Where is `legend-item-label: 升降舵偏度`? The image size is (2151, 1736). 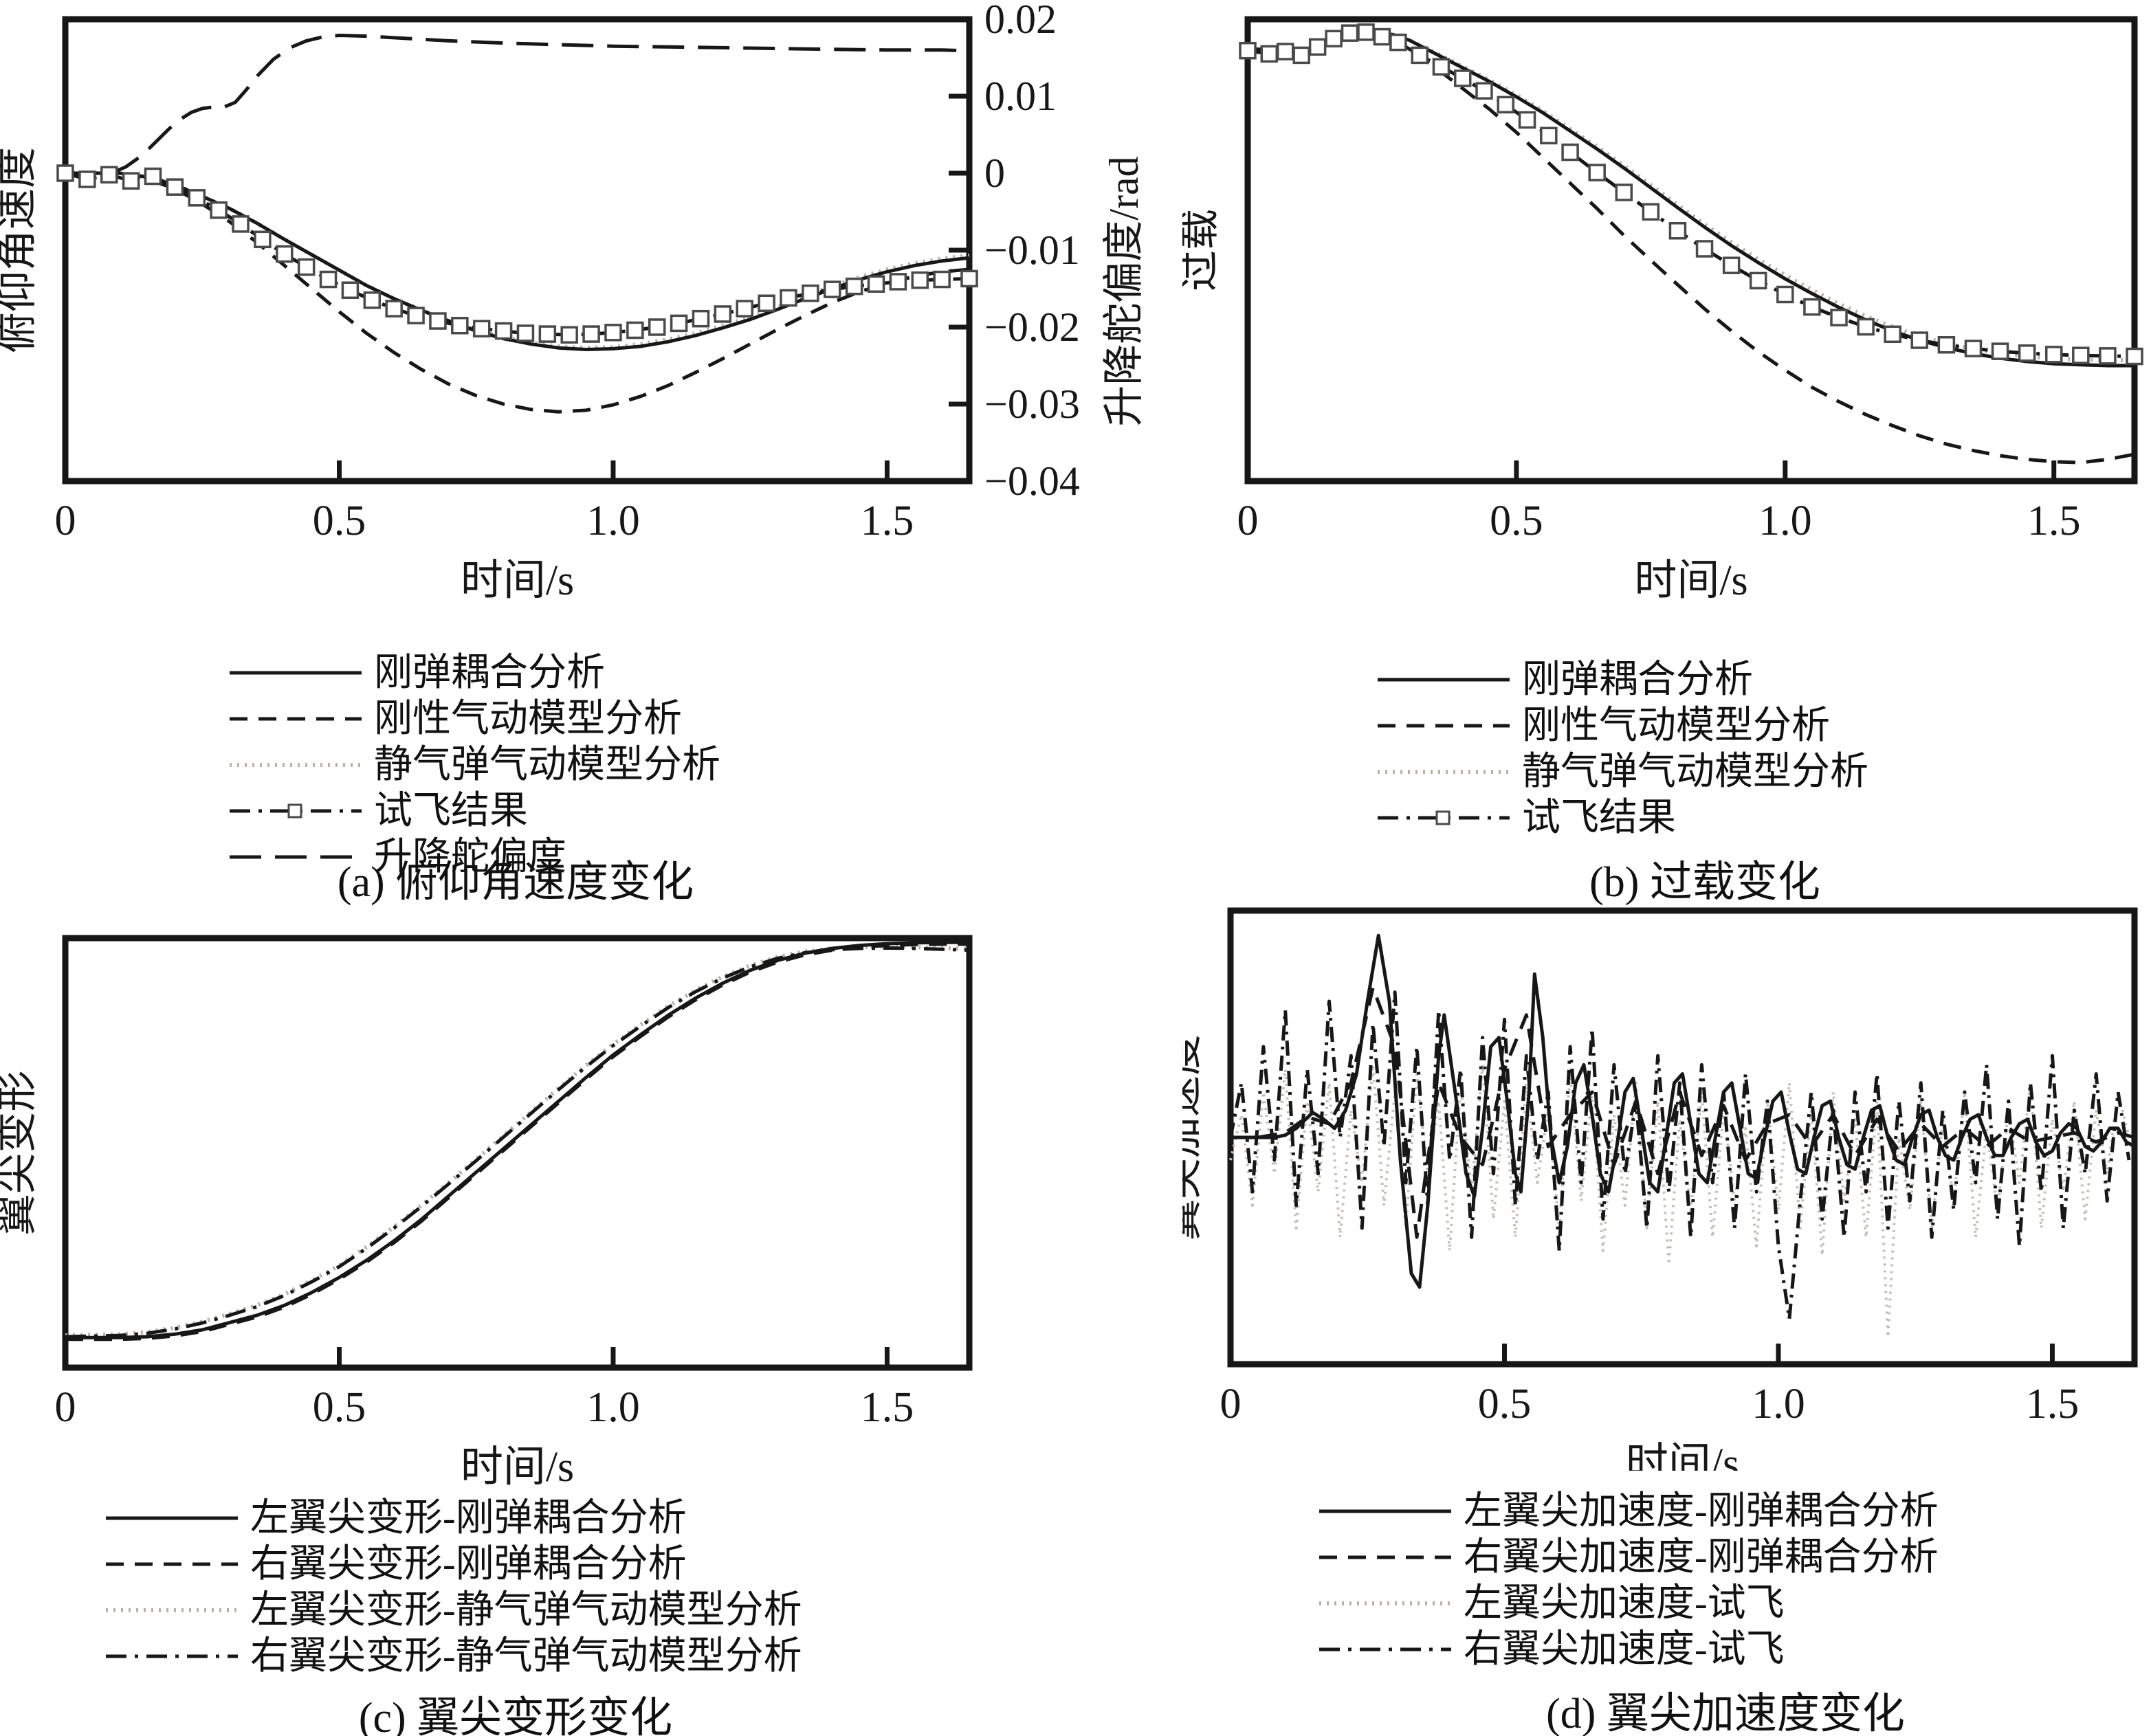
legend-item-label: 升降舵偏度 is located at coordinates (470, 857).